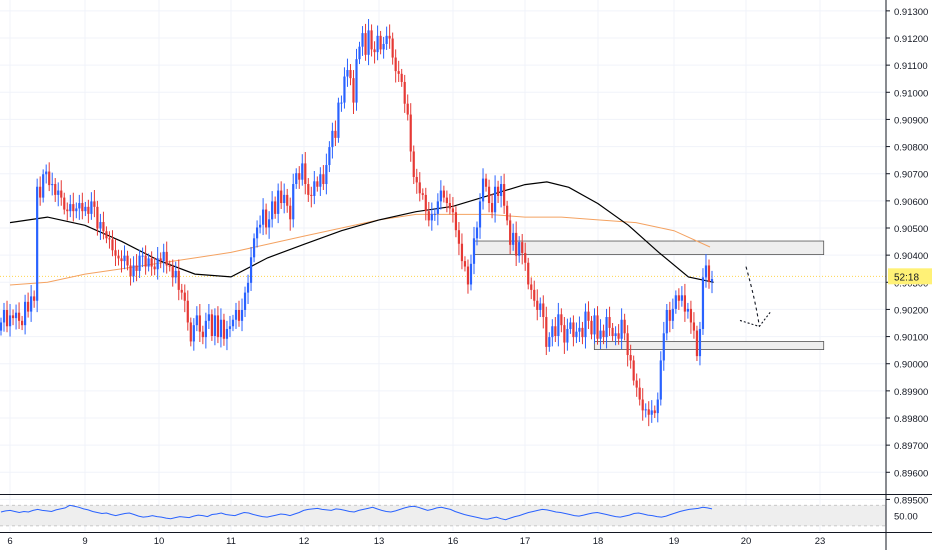  Describe the element at coordinates (746, 541) in the screenshot. I see `x-tick-label: 20` at that location.